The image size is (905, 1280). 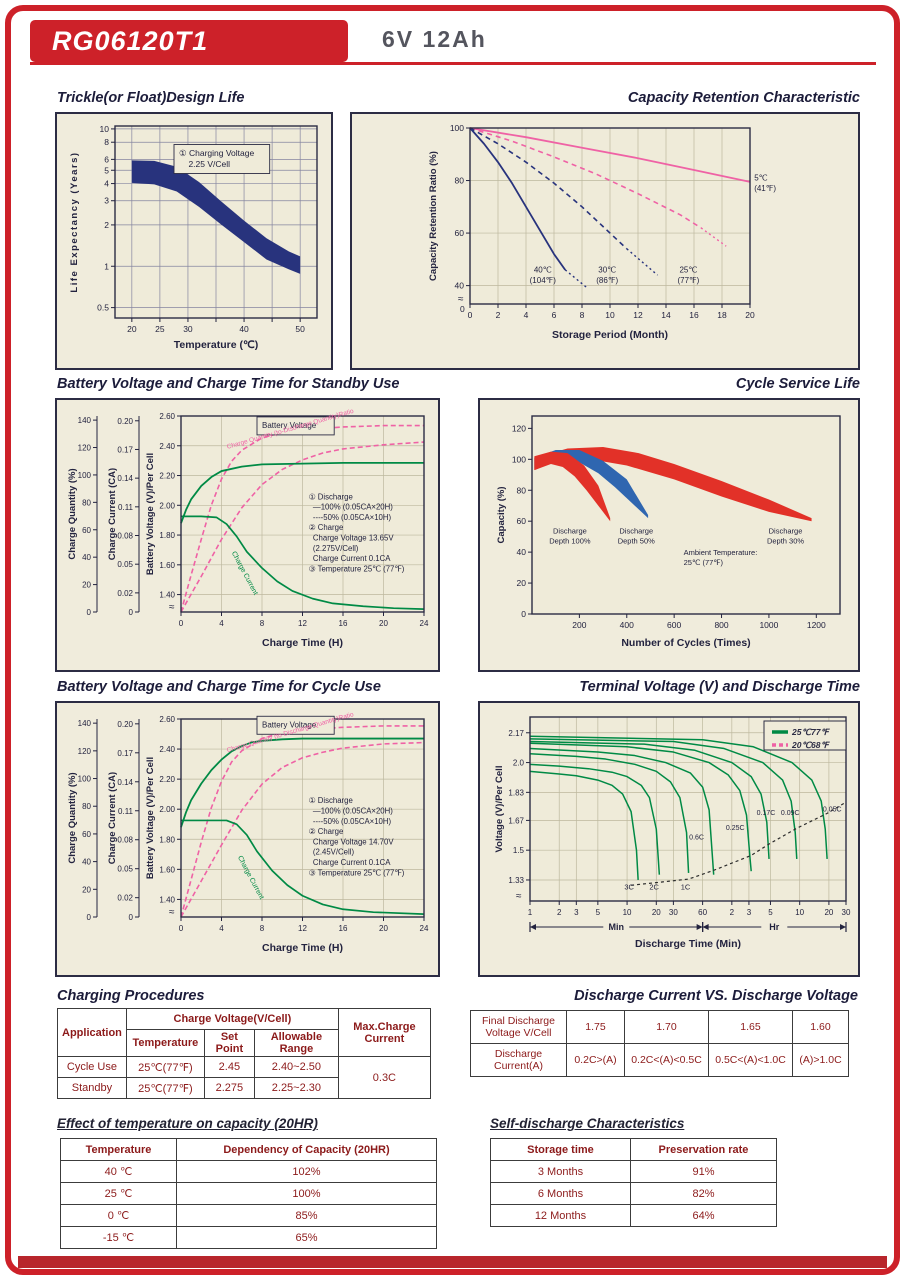 I want to click on svg-text: ② Charge, so click(x=326, y=831).